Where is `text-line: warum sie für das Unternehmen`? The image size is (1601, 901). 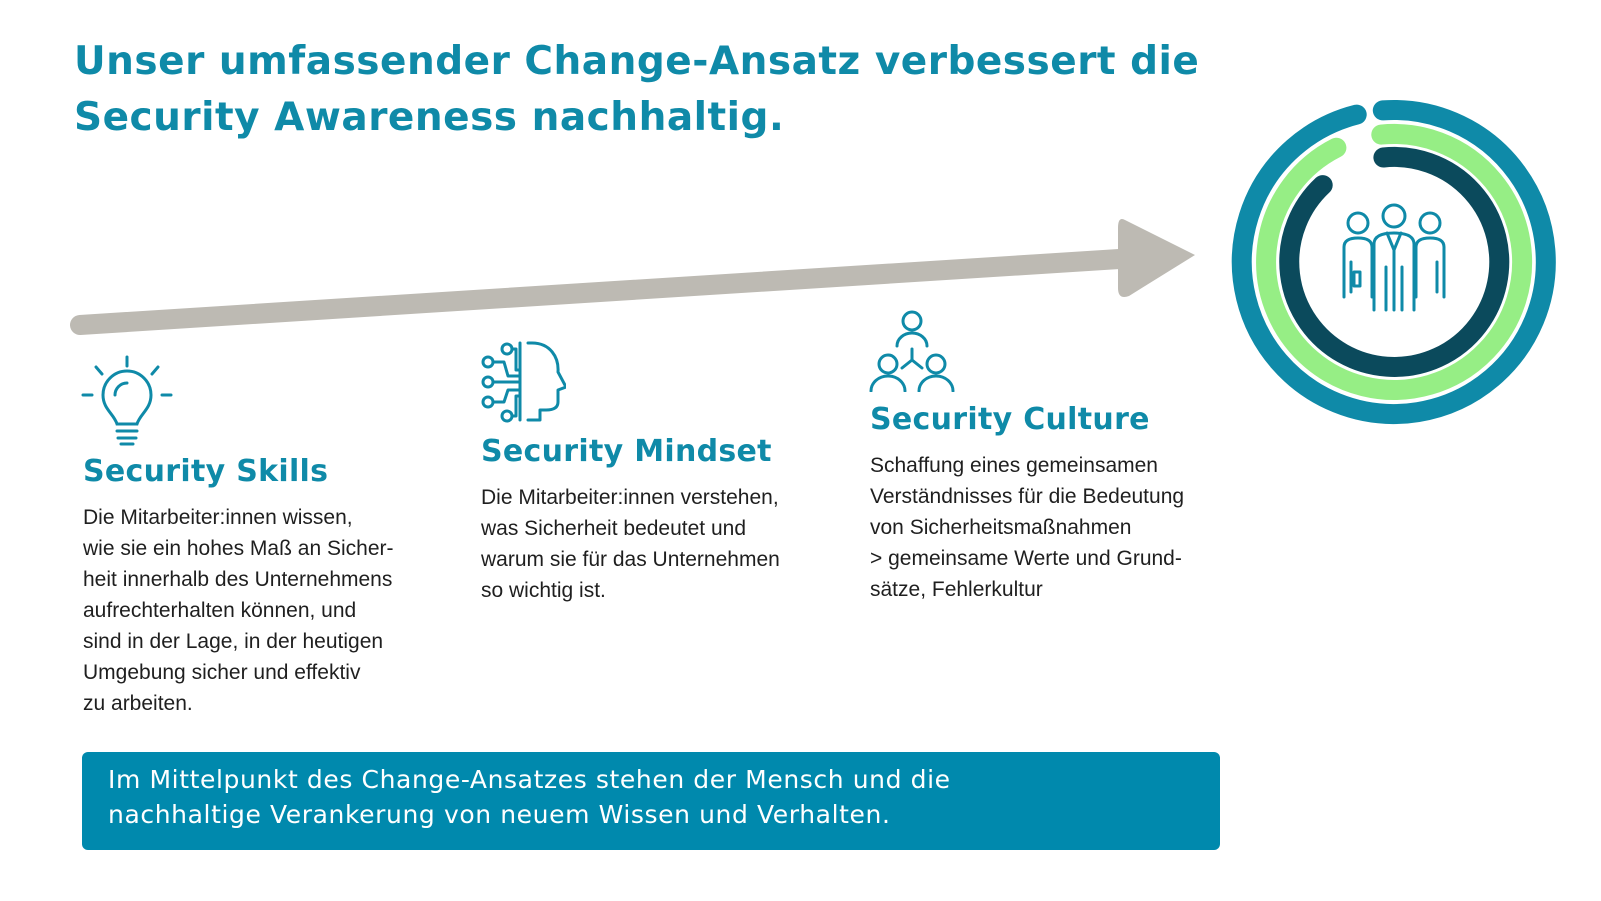
text-line: warum sie für das Unternehmen is located at coordinates (630, 559).